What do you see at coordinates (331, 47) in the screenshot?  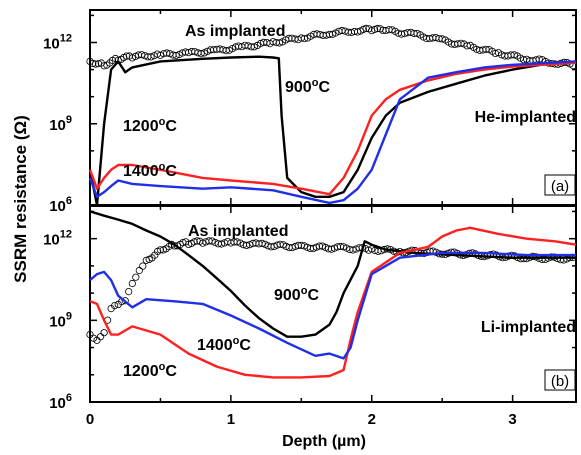 I see `series-as-implanted-markers` at bounding box center [331, 47].